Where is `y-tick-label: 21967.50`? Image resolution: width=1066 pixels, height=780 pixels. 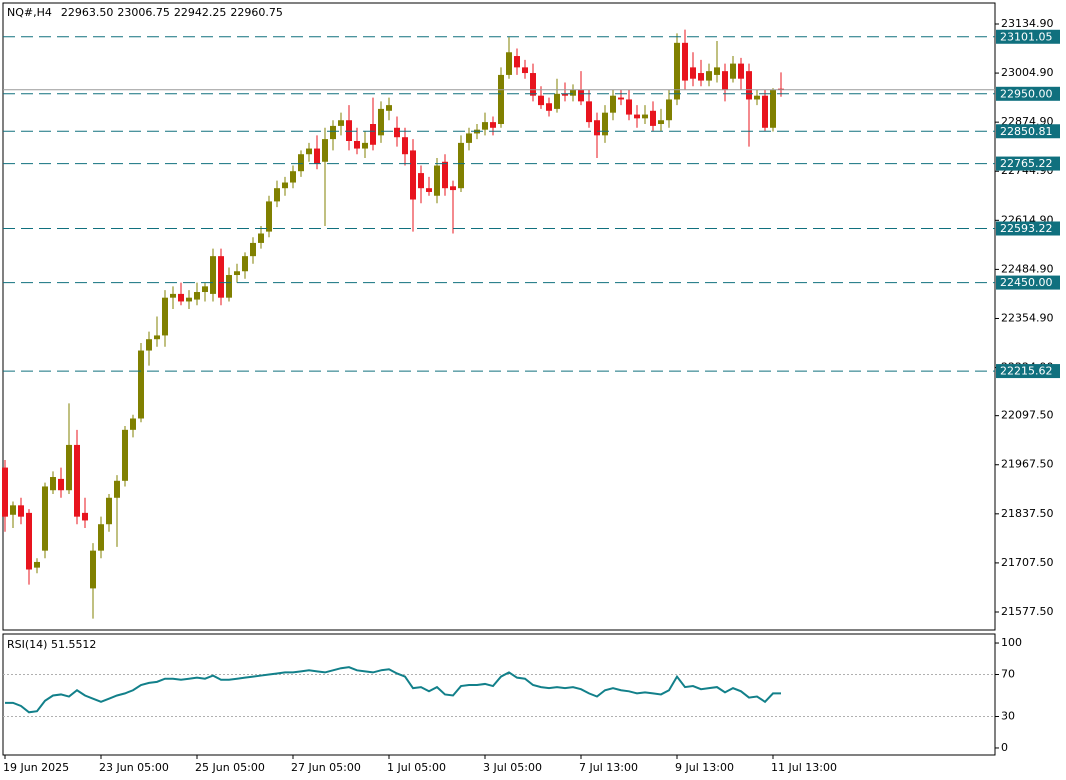
y-tick-label: 21967.50 is located at coordinates (1027, 464).